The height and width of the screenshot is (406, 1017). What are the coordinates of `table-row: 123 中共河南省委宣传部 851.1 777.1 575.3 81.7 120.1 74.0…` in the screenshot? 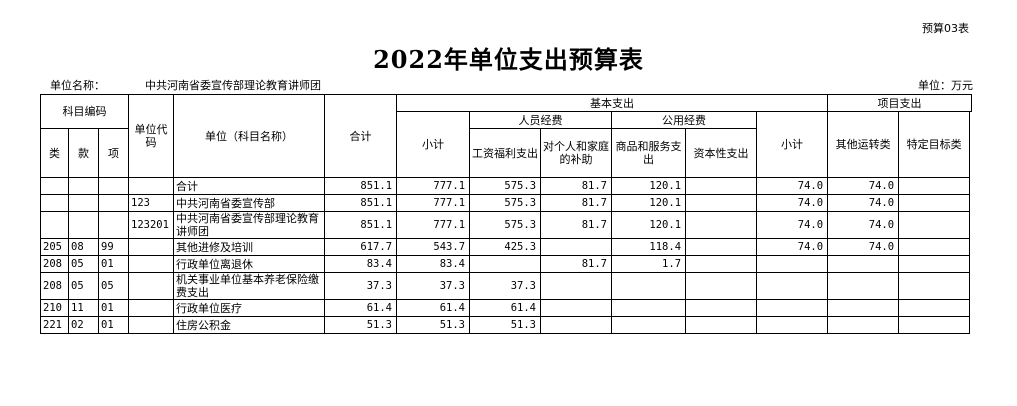 It's located at (506, 203).